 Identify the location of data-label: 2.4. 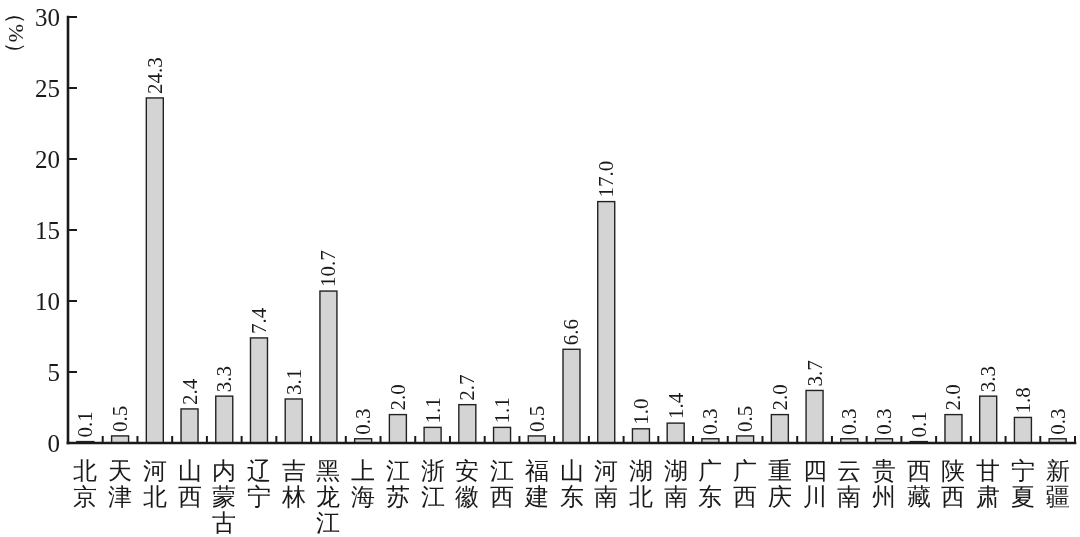
(189, 391).